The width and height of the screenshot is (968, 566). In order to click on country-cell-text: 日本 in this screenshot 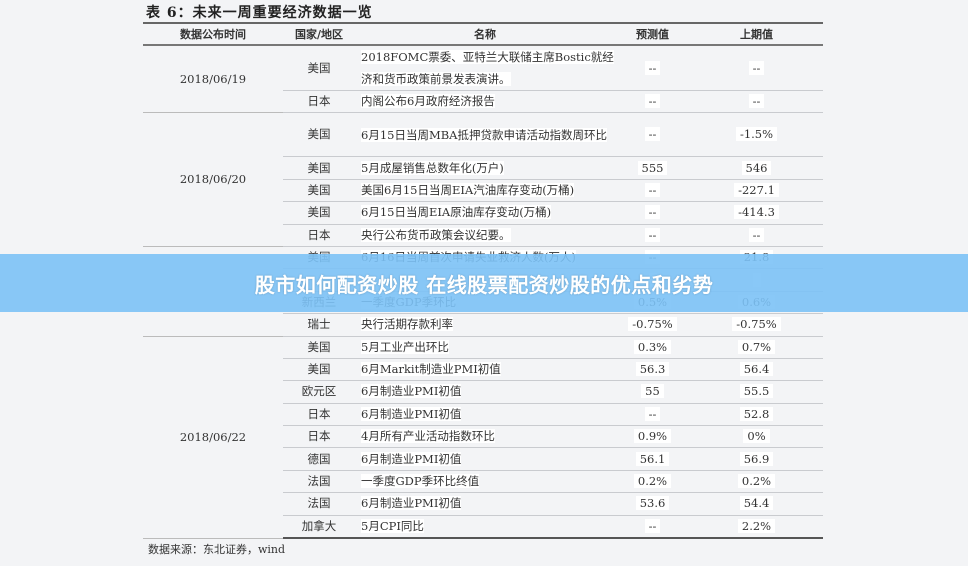, I will do `click(319, 101)`.